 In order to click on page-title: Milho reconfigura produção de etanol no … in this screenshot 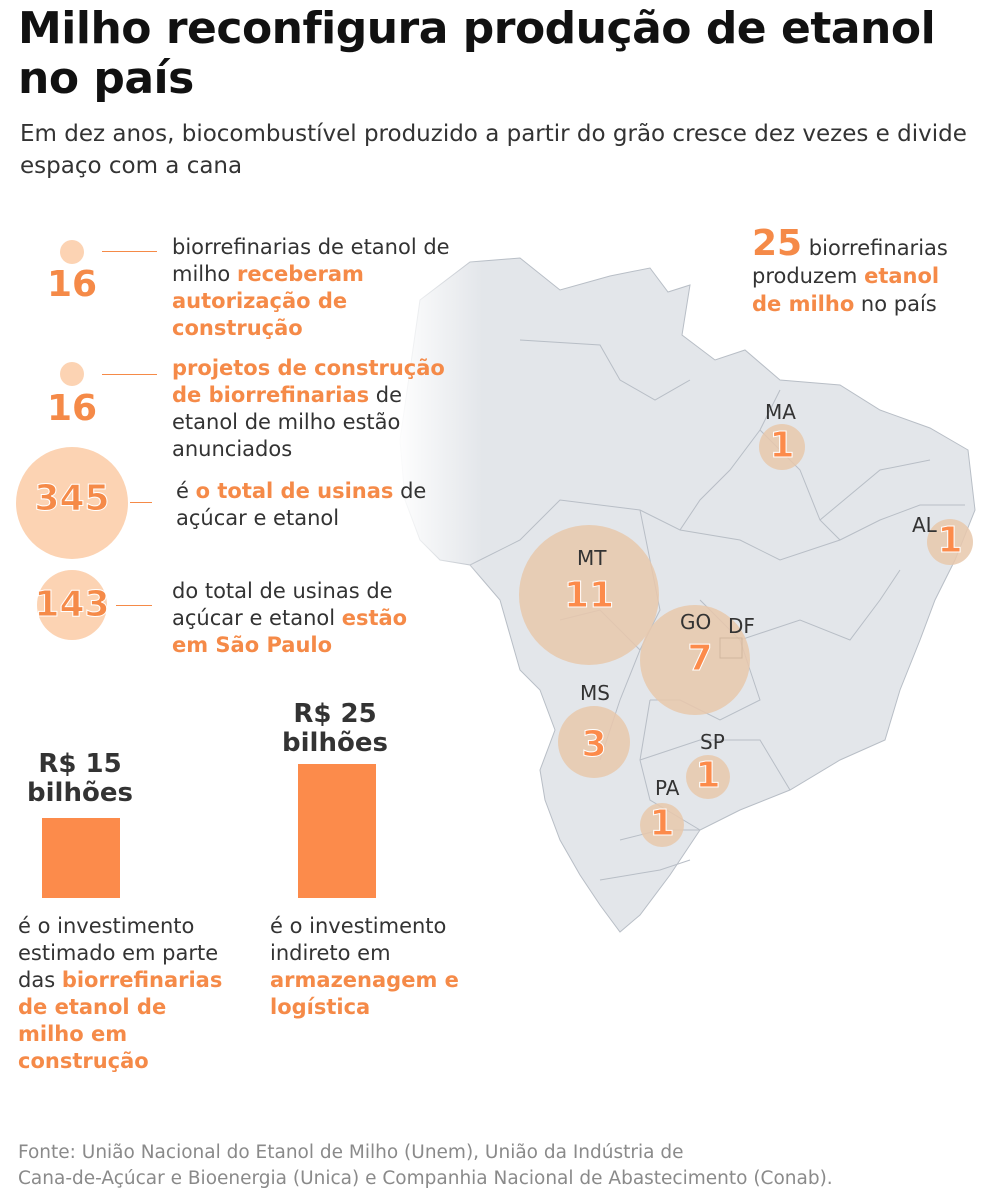, I will do `click(477, 53)`.